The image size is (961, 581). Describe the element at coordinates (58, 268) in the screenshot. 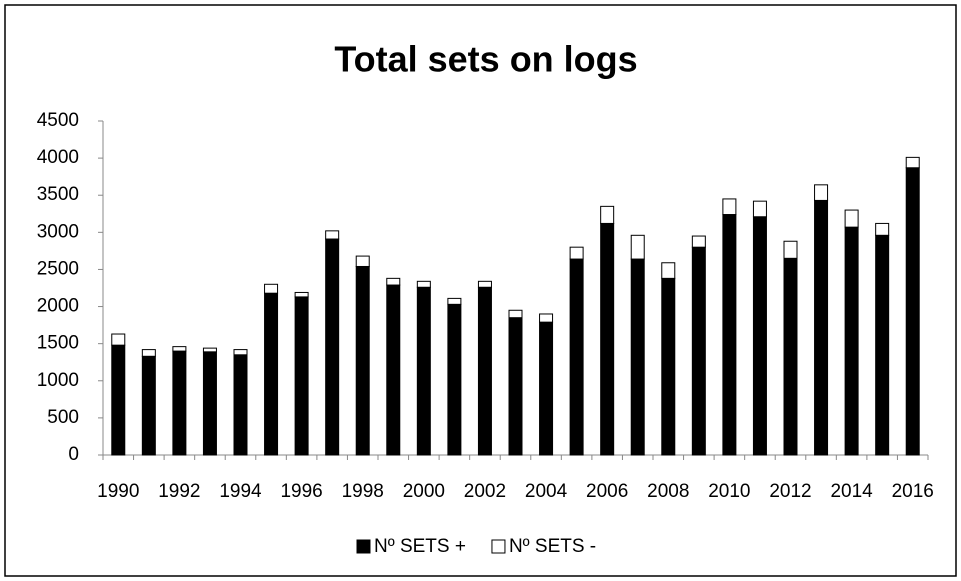

I see `y-tick-label: 2500` at that location.